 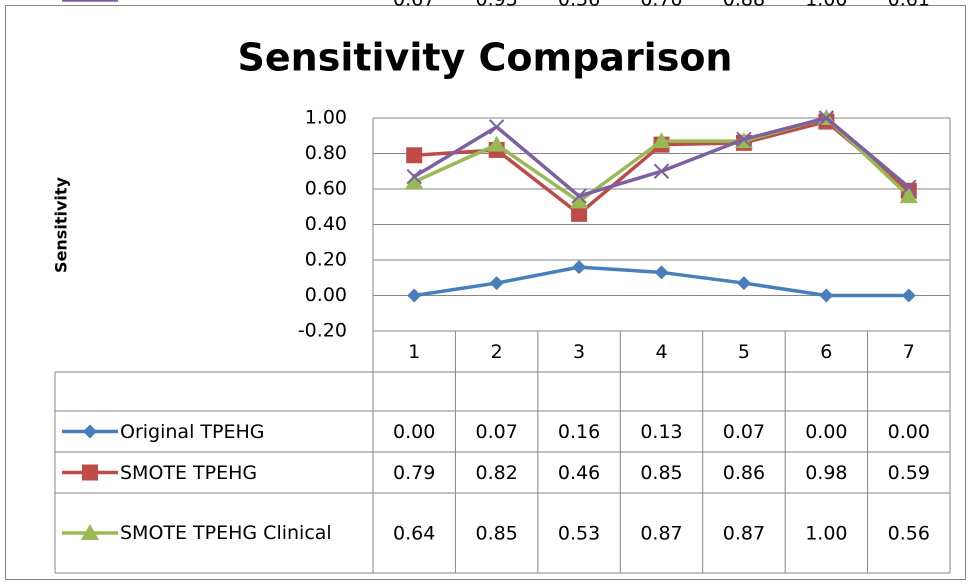 I want to click on table-value: 0.59, so click(x=909, y=473).